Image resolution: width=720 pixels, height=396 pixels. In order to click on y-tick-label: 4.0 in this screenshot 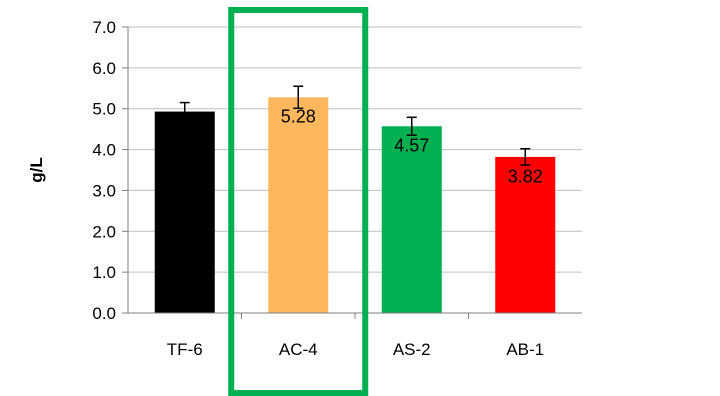, I will do `click(104, 150)`.